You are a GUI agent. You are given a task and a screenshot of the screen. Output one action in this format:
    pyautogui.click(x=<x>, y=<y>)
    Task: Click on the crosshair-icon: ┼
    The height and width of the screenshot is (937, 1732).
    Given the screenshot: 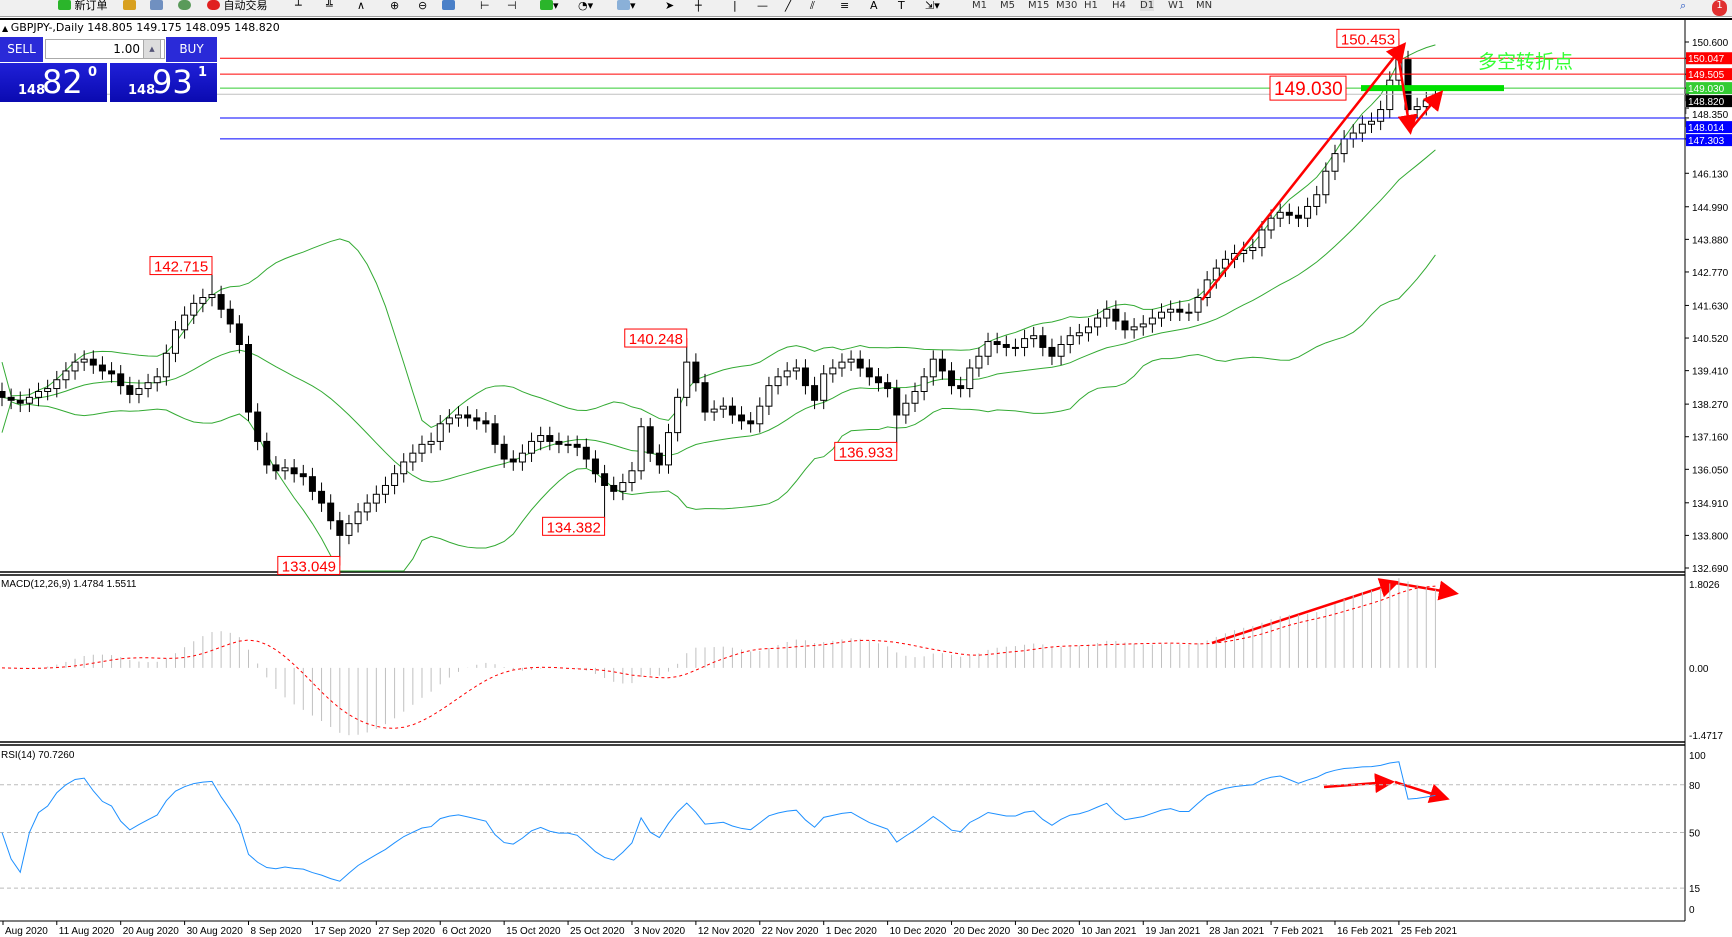 What is the action you would take?
    pyautogui.click(x=698, y=6)
    